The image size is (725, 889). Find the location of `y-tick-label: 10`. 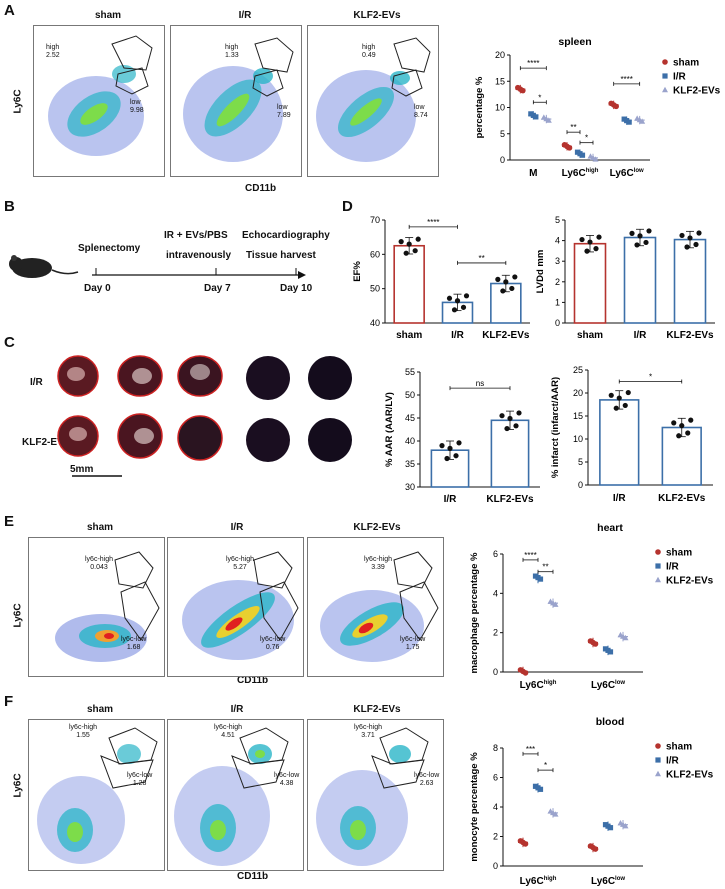

y-tick-label: 10 is located at coordinates (578, 439).